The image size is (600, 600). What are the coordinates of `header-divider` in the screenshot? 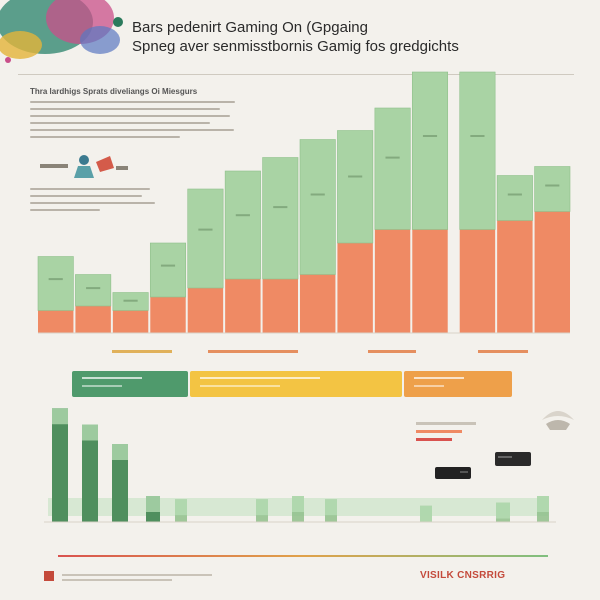 It's located at (296, 74).